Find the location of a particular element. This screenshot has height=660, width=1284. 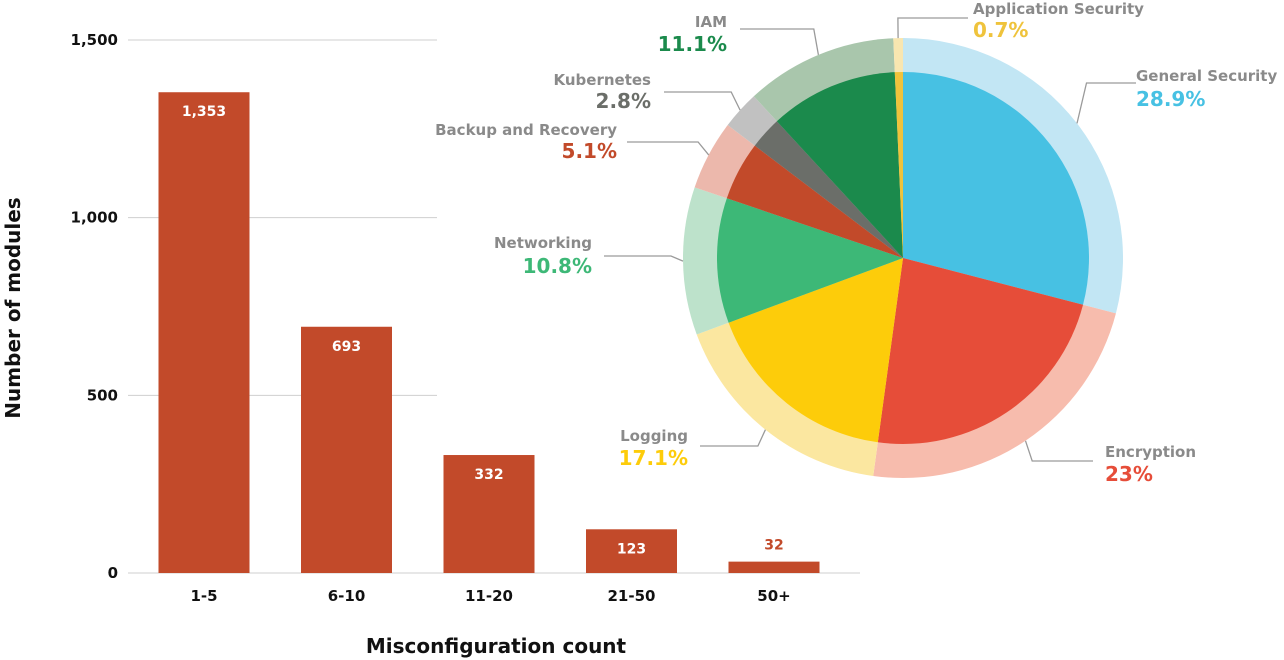

y-tick-label: 0 is located at coordinates (113, 573).